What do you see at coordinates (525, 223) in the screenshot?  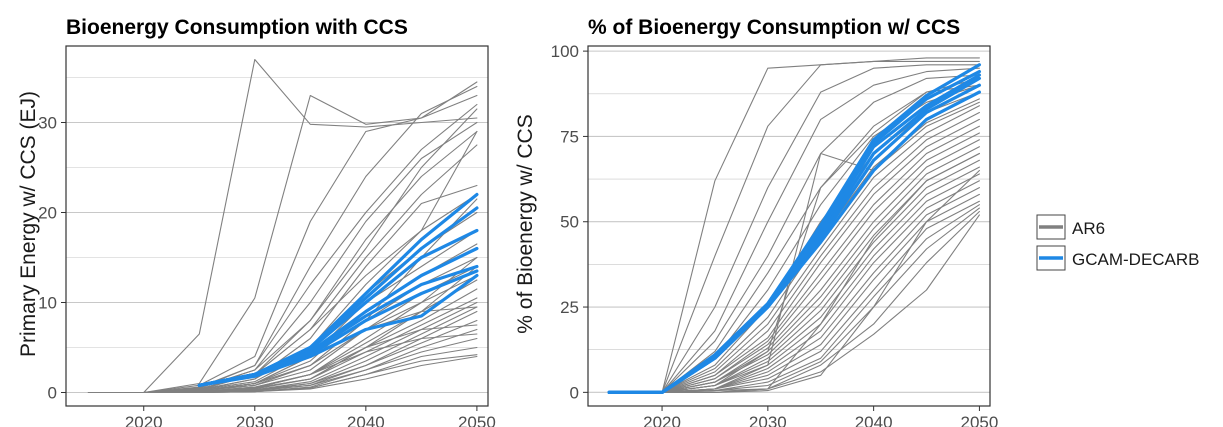 I see `right-chart-y-axis-label: % of Bioenergy w/ CCS` at bounding box center [525, 223].